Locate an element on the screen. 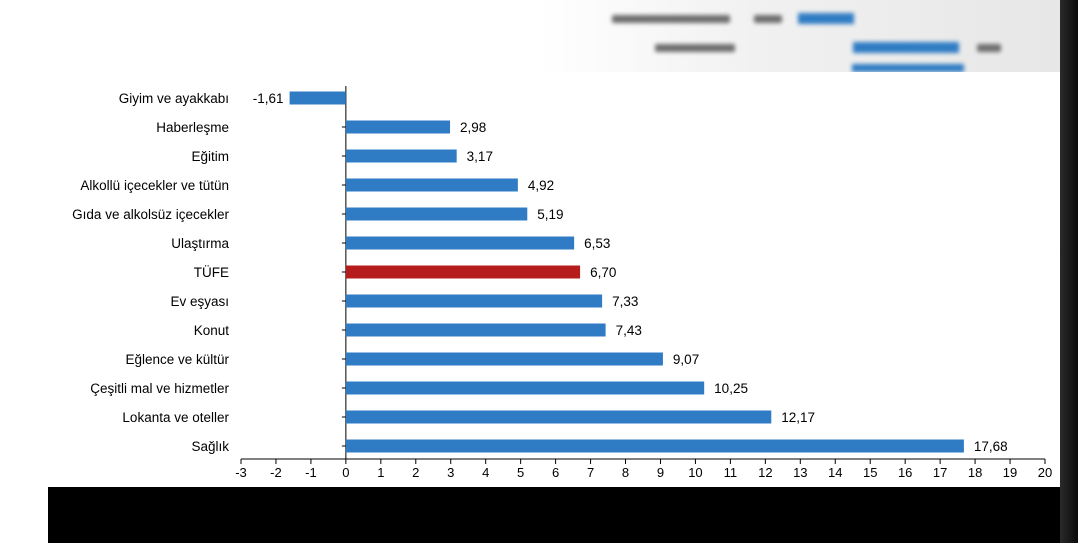 The image size is (1078, 543). data-label: 9,07 is located at coordinates (686, 359).